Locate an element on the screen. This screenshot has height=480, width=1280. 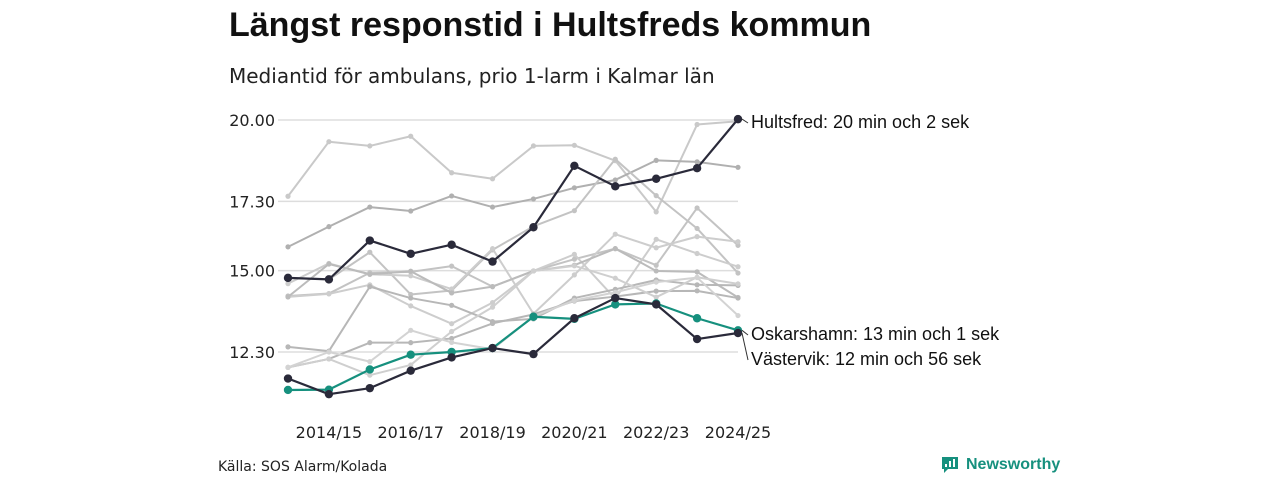
source-note: Källa: SOS Alarm/Kolada is located at coordinates (303, 467).